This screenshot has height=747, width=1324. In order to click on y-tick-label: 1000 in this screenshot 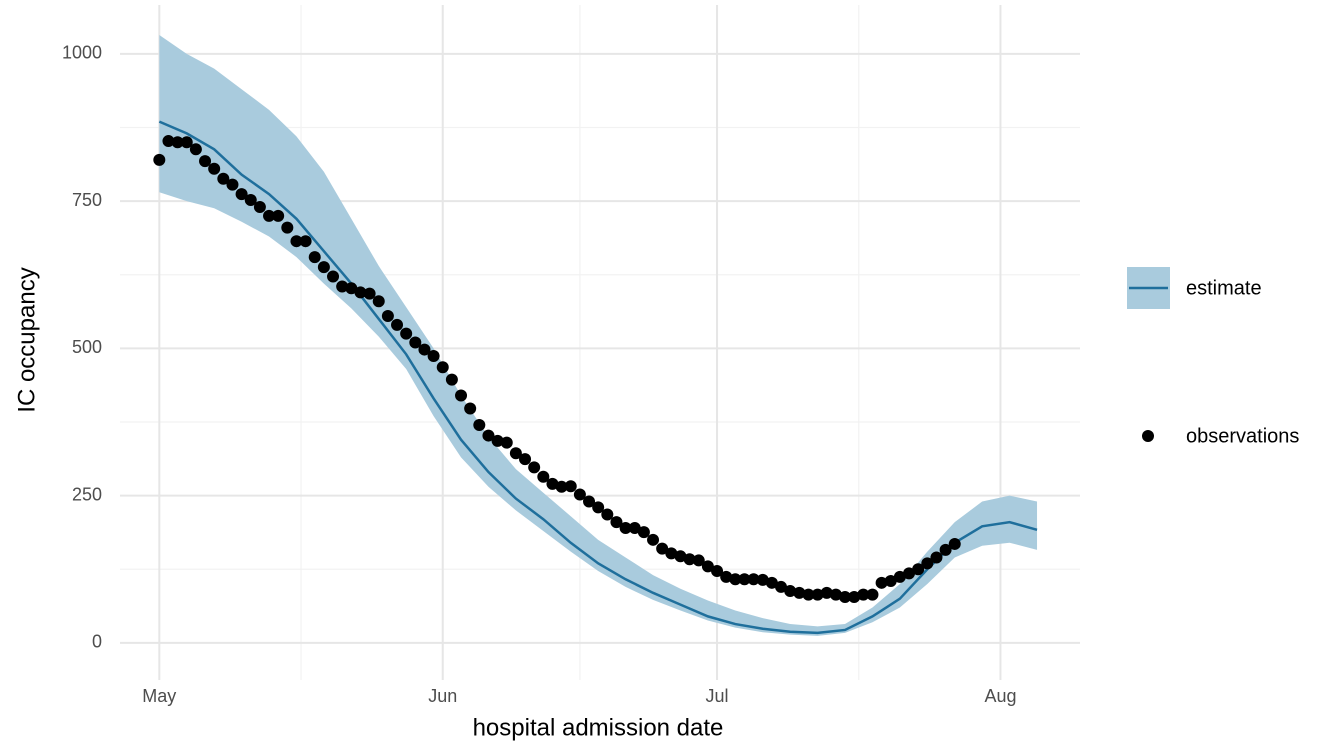, I will do `click(82, 53)`.